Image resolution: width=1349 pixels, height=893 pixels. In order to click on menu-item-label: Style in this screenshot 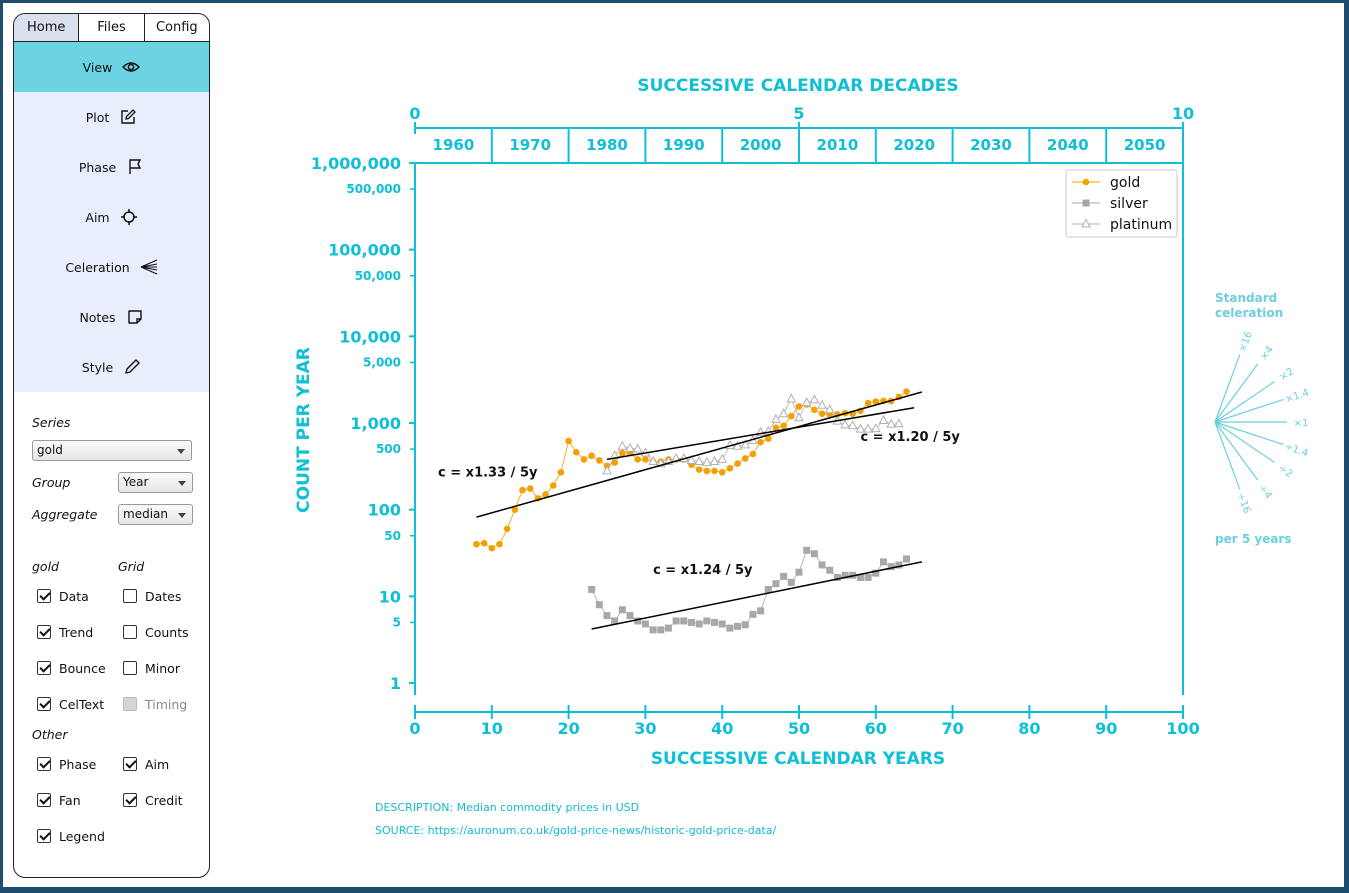, I will do `click(97, 367)`.